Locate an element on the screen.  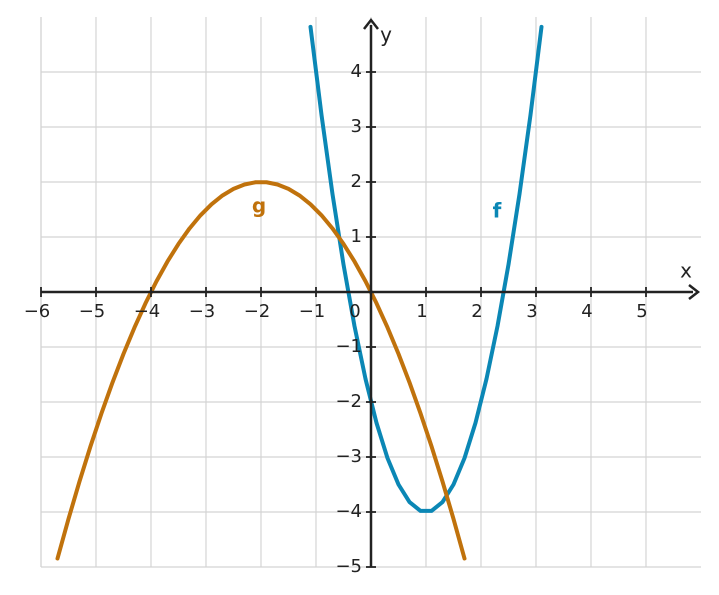
y-tick-label: 3 is located at coordinates (356, 126).